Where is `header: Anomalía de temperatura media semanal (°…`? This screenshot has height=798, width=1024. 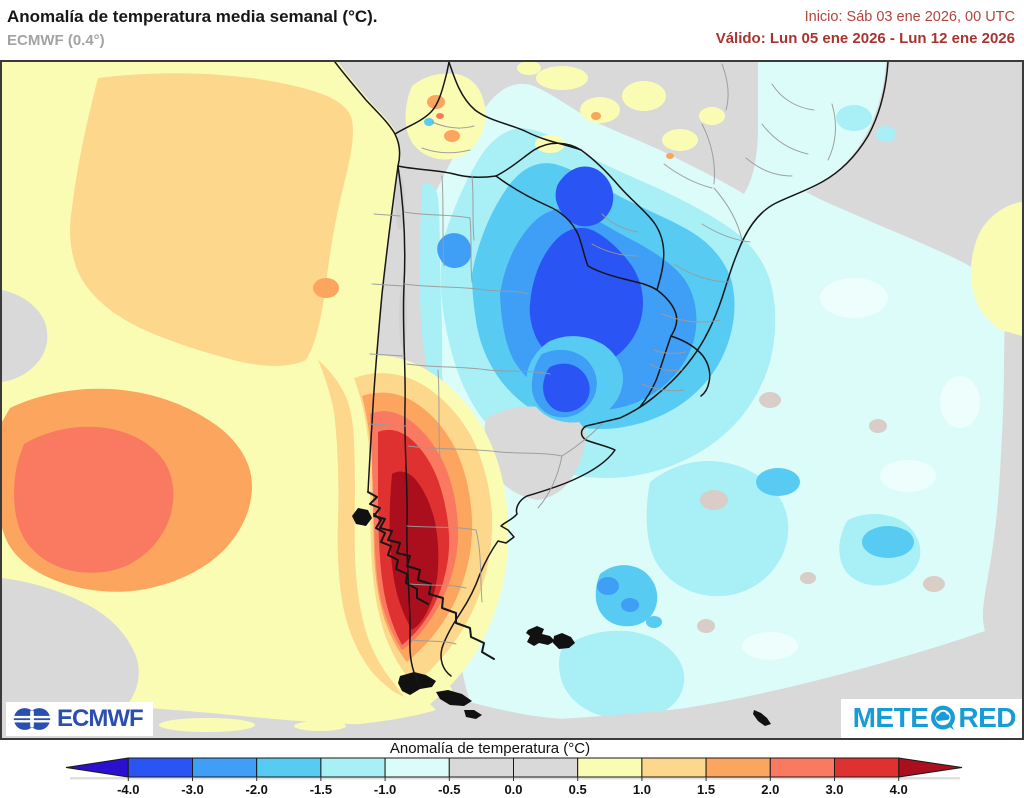
header: Anomalía de temperatura media semanal (°… is located at coordinates (512, 31).